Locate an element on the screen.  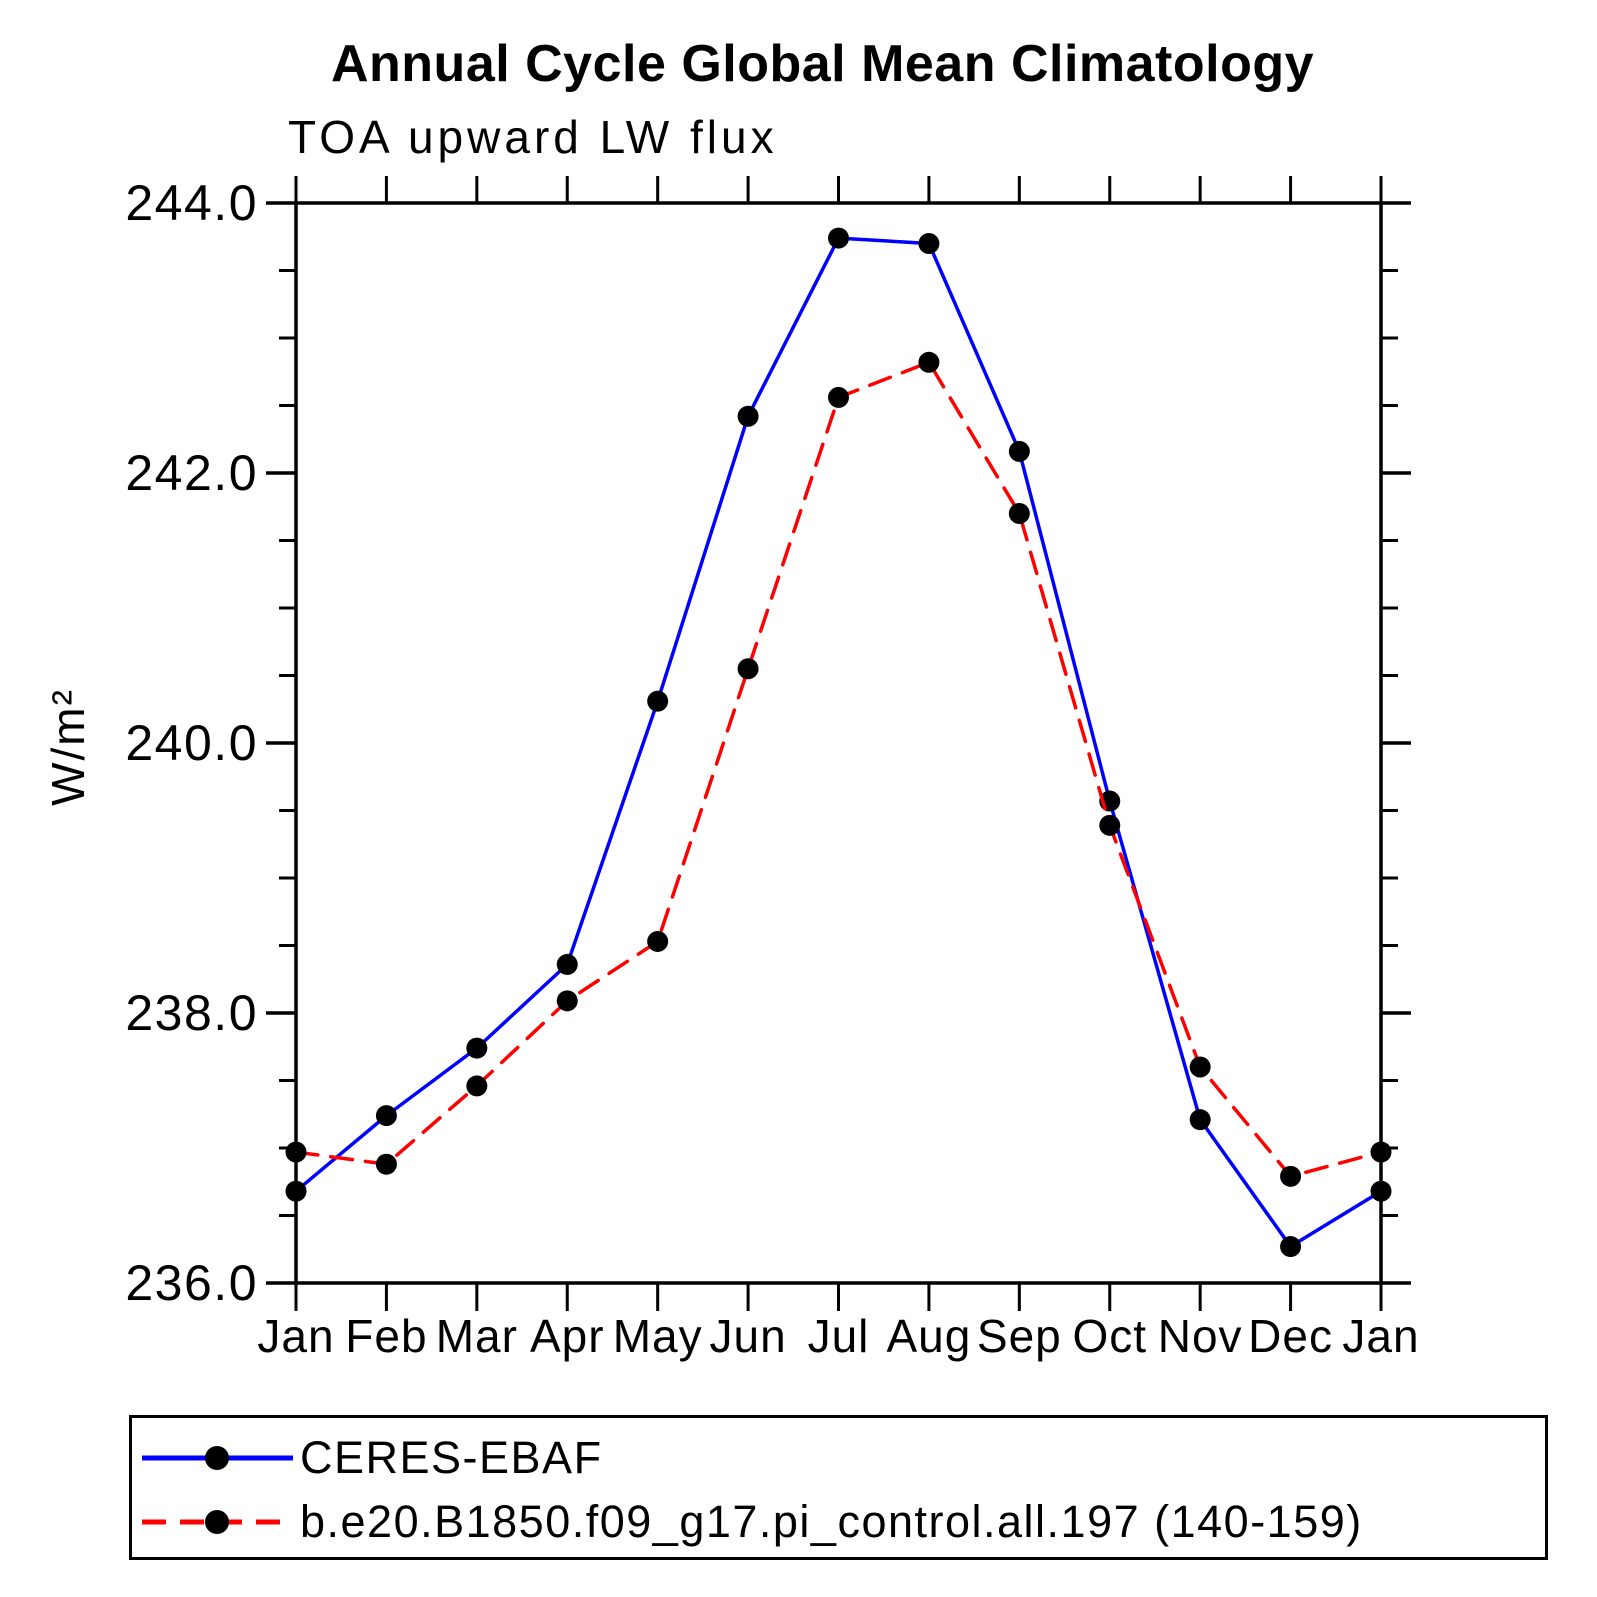
chart-subtitle: TOA upward LW flux is located at coordinates (533, 137).